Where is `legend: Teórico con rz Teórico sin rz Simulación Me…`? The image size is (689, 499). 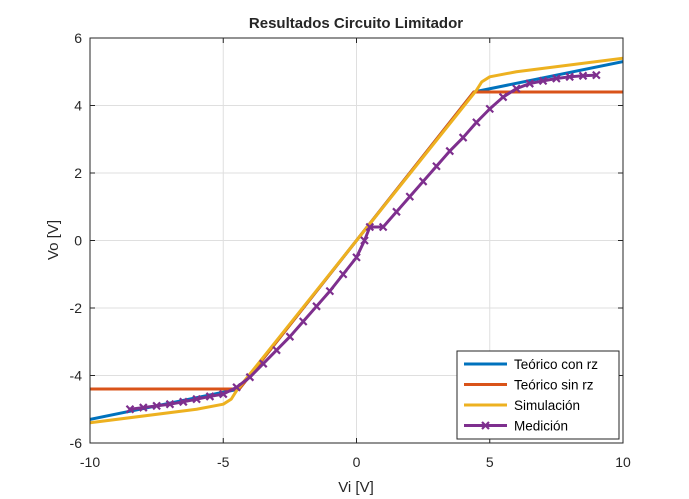
legend: Teórico con rz Teórico sin rz Simulación Me… is located at coordinates (538, 395).